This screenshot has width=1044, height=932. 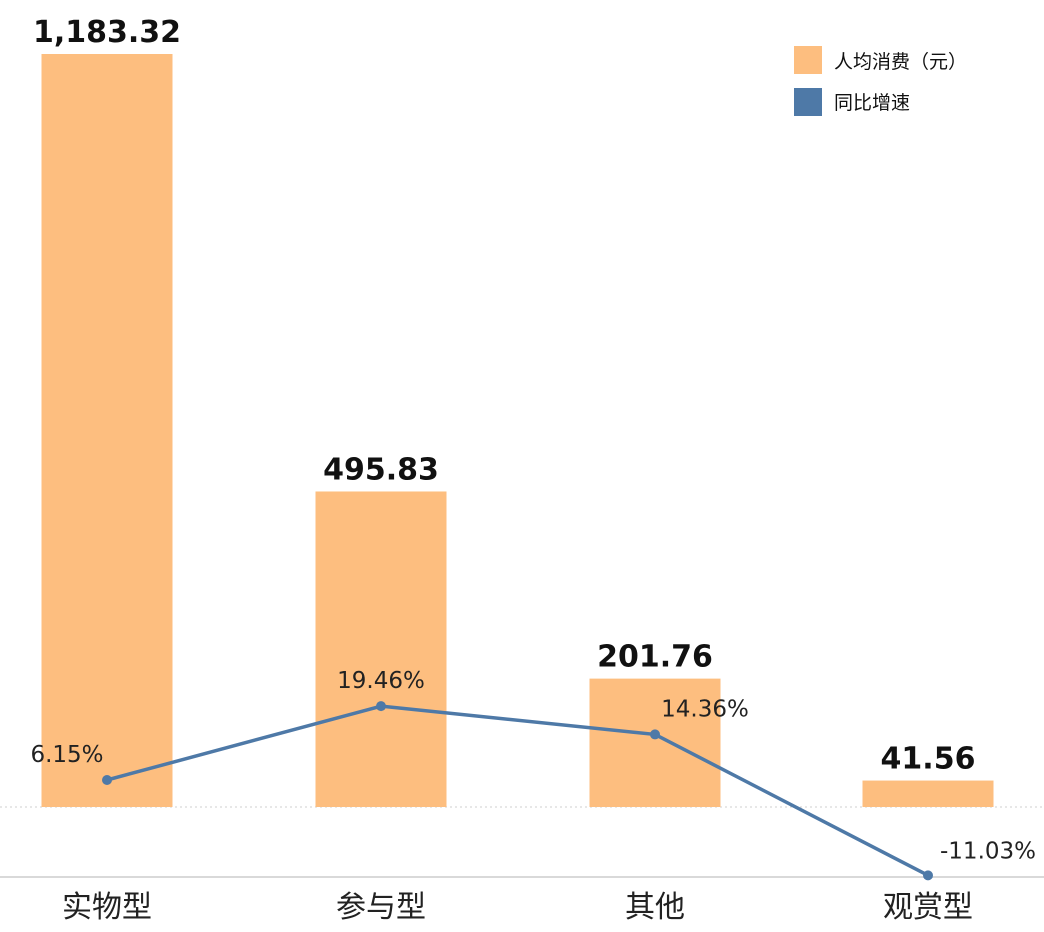 What do you see at coordinates (988, 851) in the screenshot?
I see `line-value-label: -11.03%` at bounding box center [988, 851].